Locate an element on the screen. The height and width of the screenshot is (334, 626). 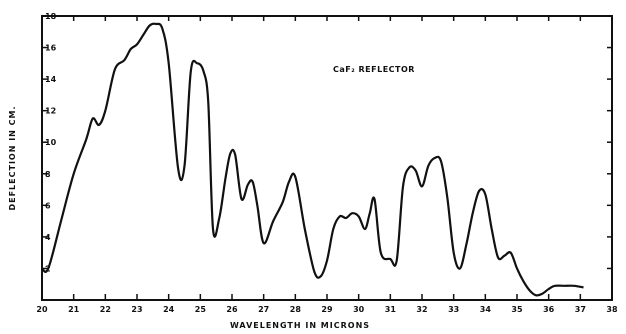
x-axis-label: WAVELENGTH IN MICRONS is located at coordinates (300, 325).